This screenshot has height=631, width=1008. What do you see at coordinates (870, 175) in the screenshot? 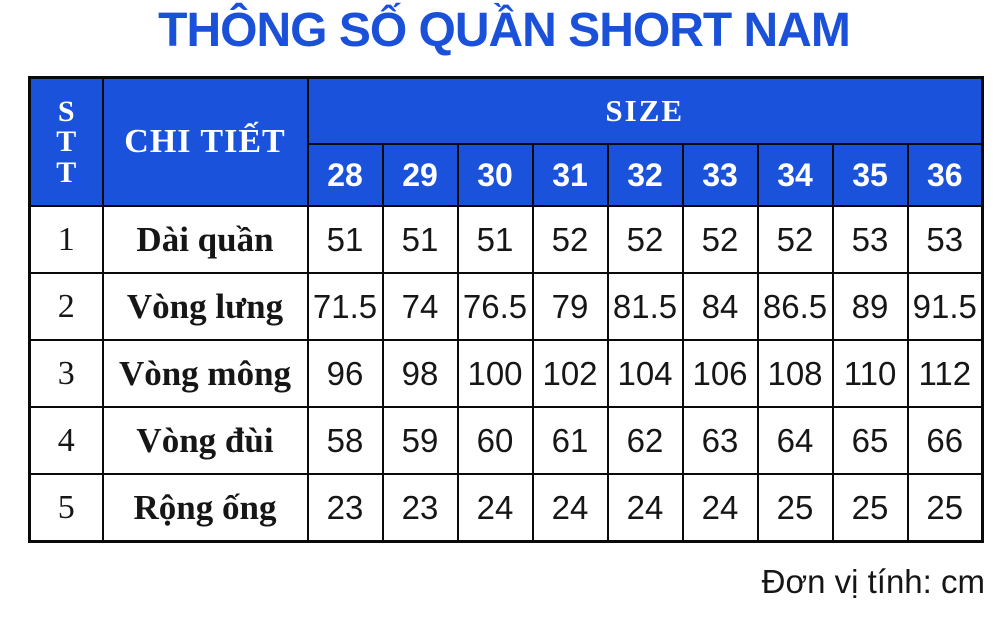
I see `size-column-header-35: 35` at bounding box center [870, 175].